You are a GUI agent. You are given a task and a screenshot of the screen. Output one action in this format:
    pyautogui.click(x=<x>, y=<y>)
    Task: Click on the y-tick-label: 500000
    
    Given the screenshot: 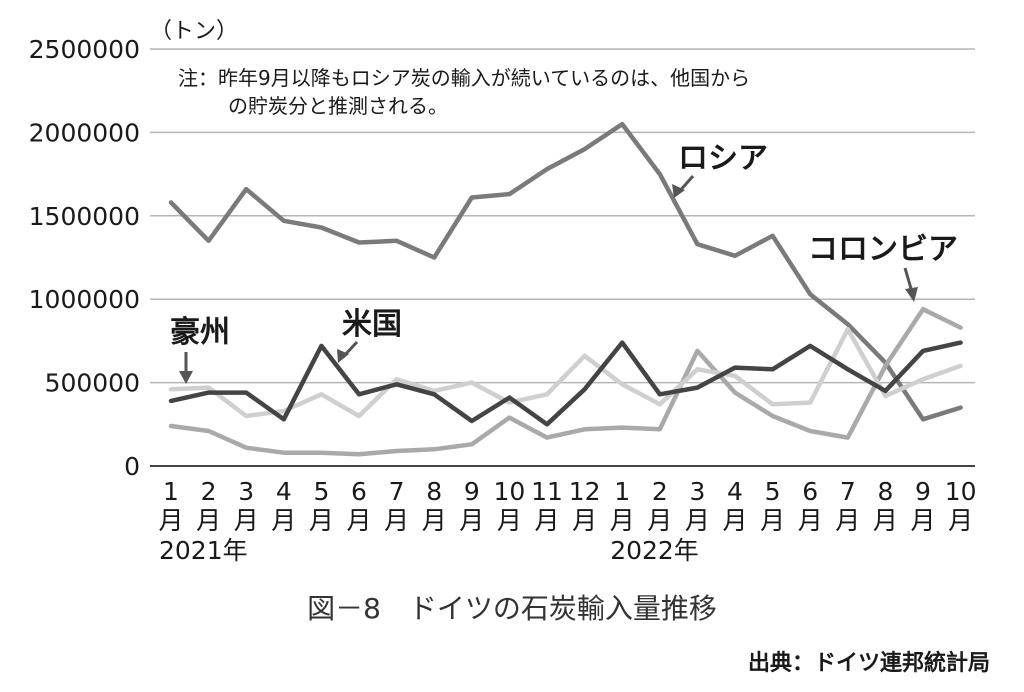 What is the action you would take?
    pyautogui.click(x=92, y=383)
    